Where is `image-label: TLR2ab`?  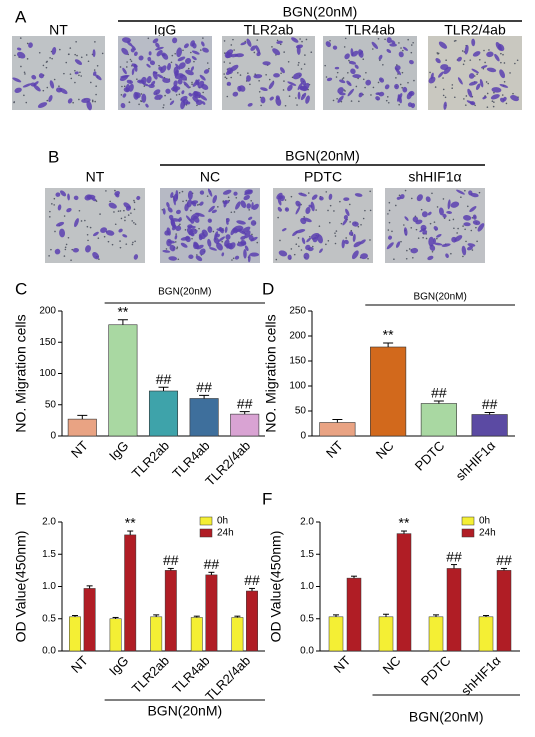
image-label: TLR2ab is located at coordinates (269, 30).